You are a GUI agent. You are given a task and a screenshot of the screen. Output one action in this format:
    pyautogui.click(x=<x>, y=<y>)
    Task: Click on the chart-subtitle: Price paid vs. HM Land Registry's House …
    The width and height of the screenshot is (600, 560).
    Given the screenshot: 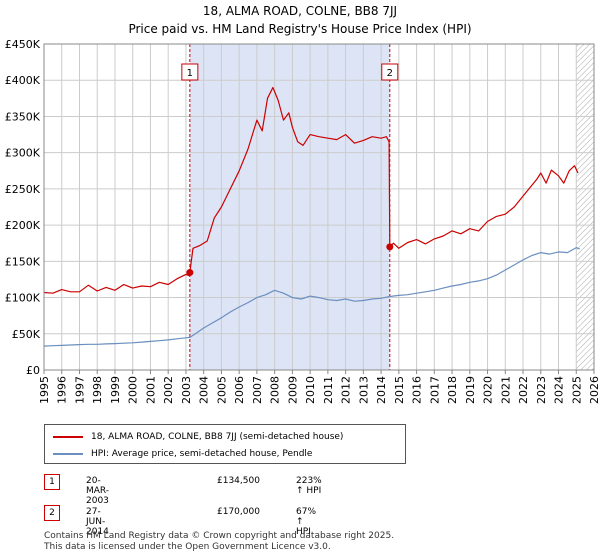 What is the action you would take?
    pyautogui.click(x=300, y=29)
    